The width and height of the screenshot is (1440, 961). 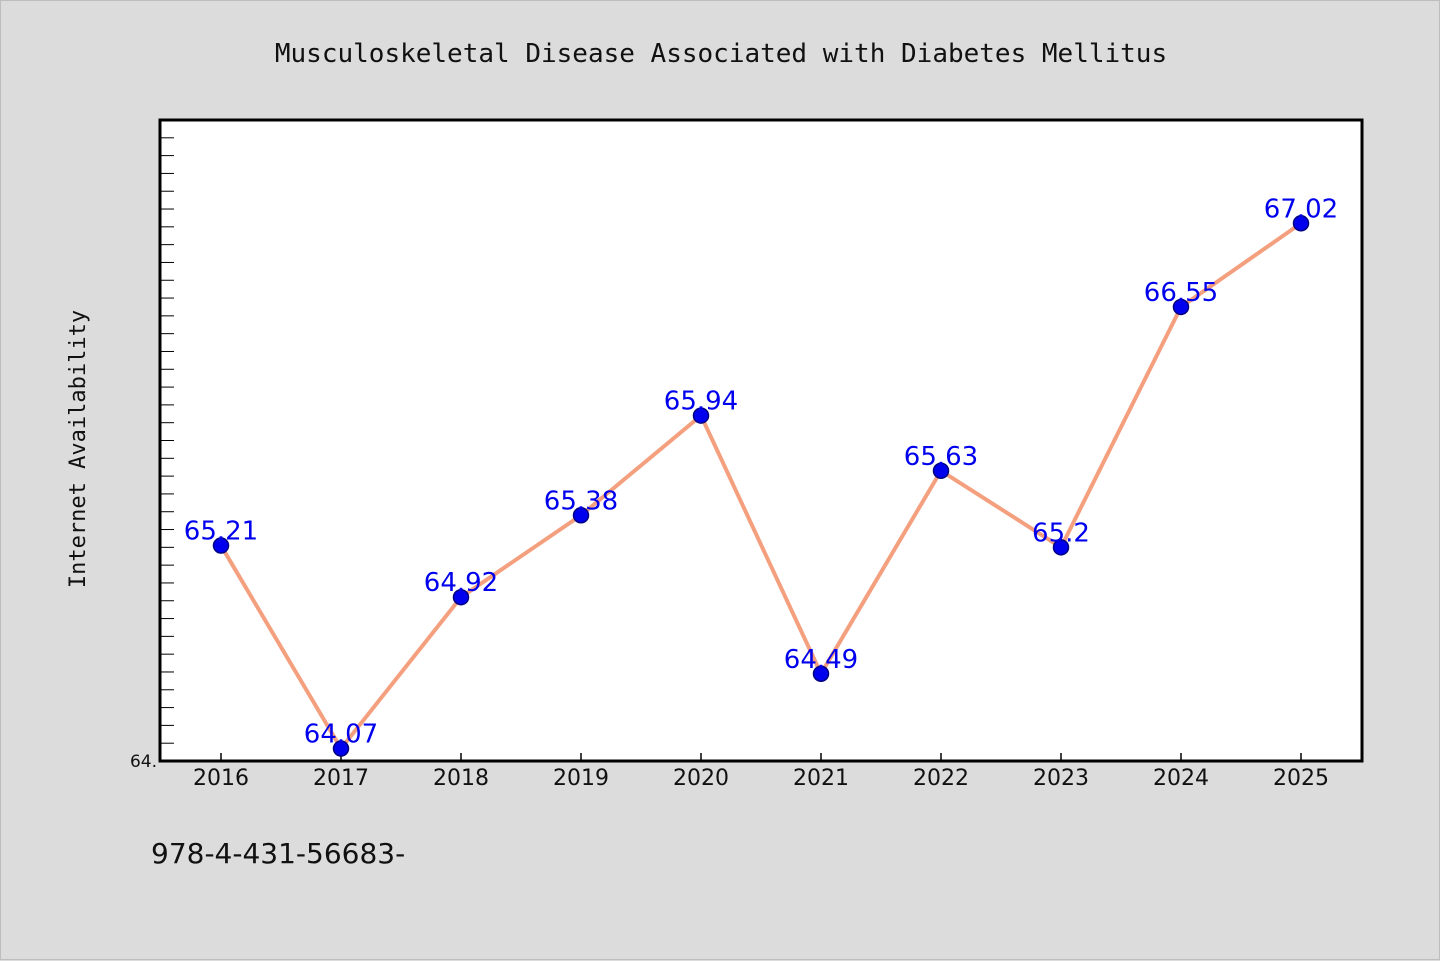 I want to click on data-label: 66.55, so click(x=1181, y=293).